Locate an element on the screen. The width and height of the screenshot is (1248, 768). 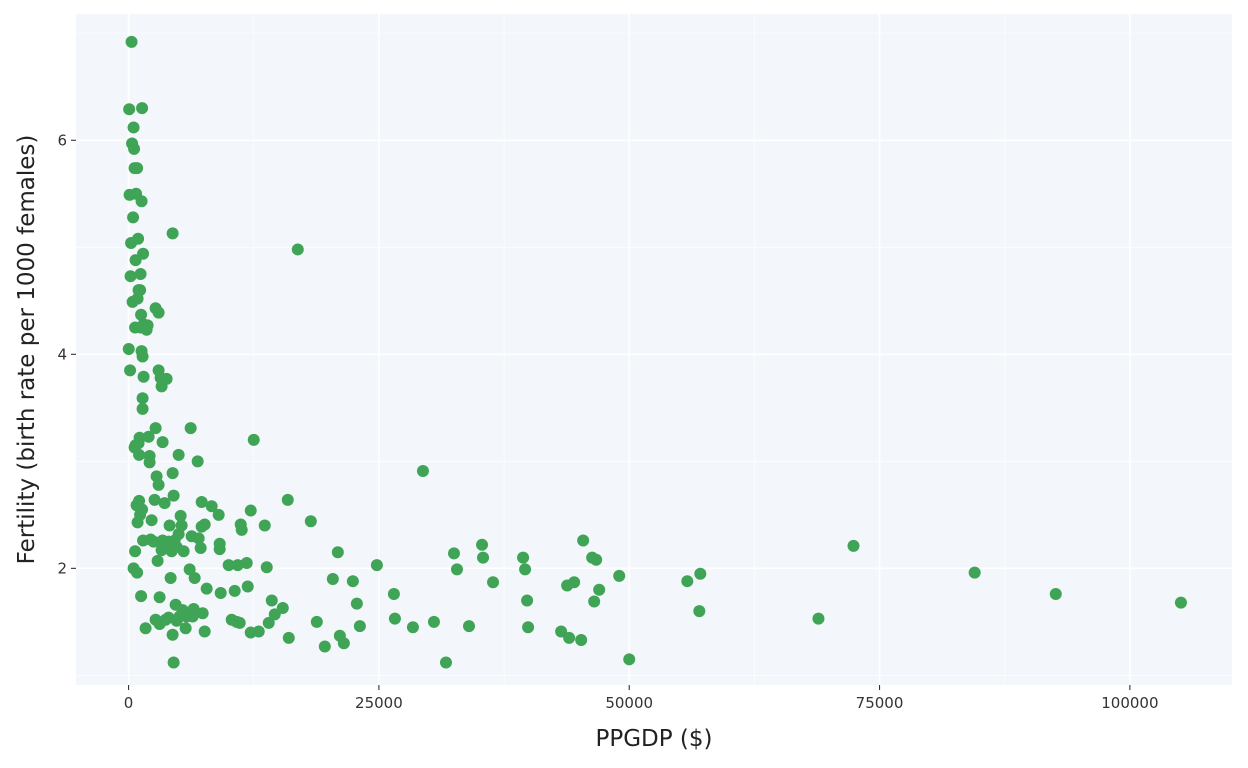
y-axis: 2 4 6 is located at coordinates (66, 354).